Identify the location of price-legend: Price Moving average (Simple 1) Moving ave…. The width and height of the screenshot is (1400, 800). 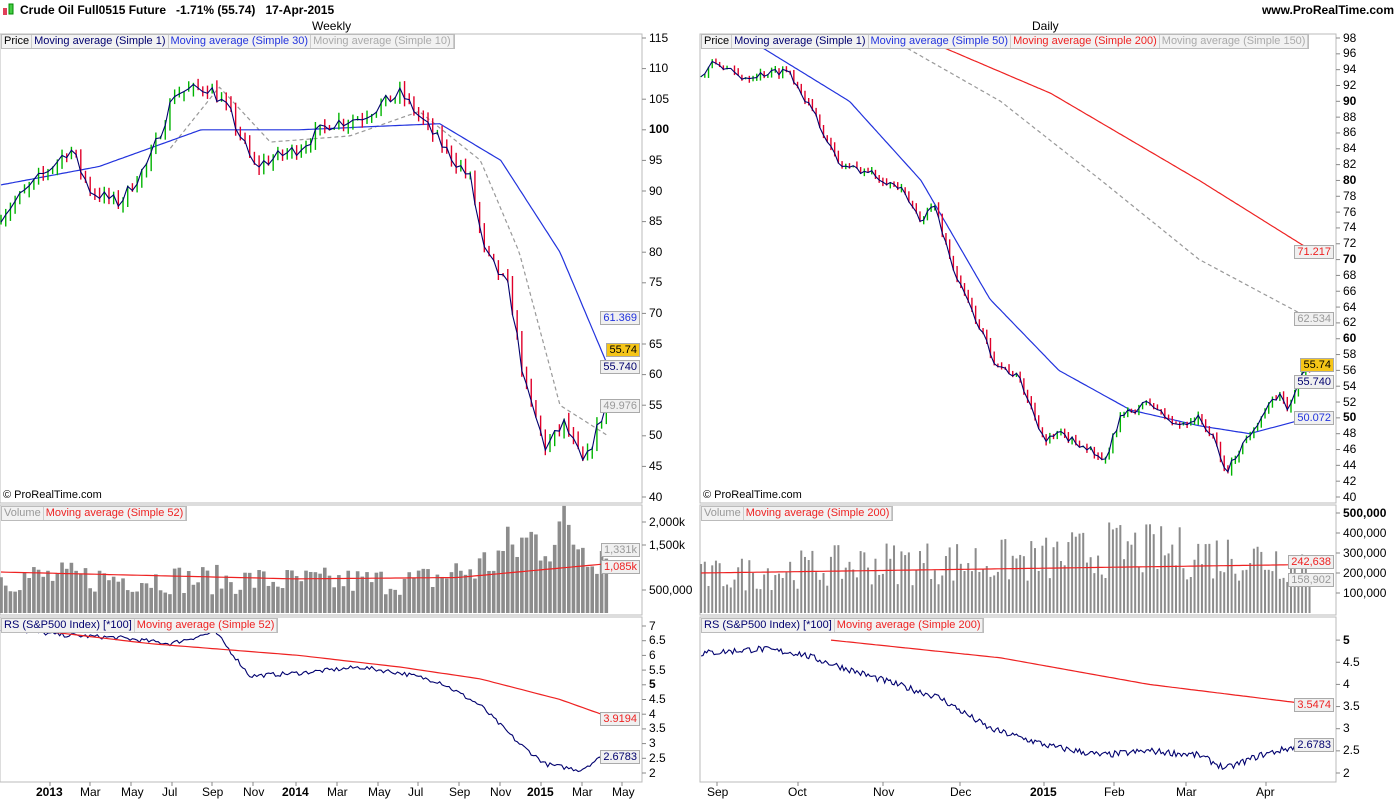
(1005, 41).